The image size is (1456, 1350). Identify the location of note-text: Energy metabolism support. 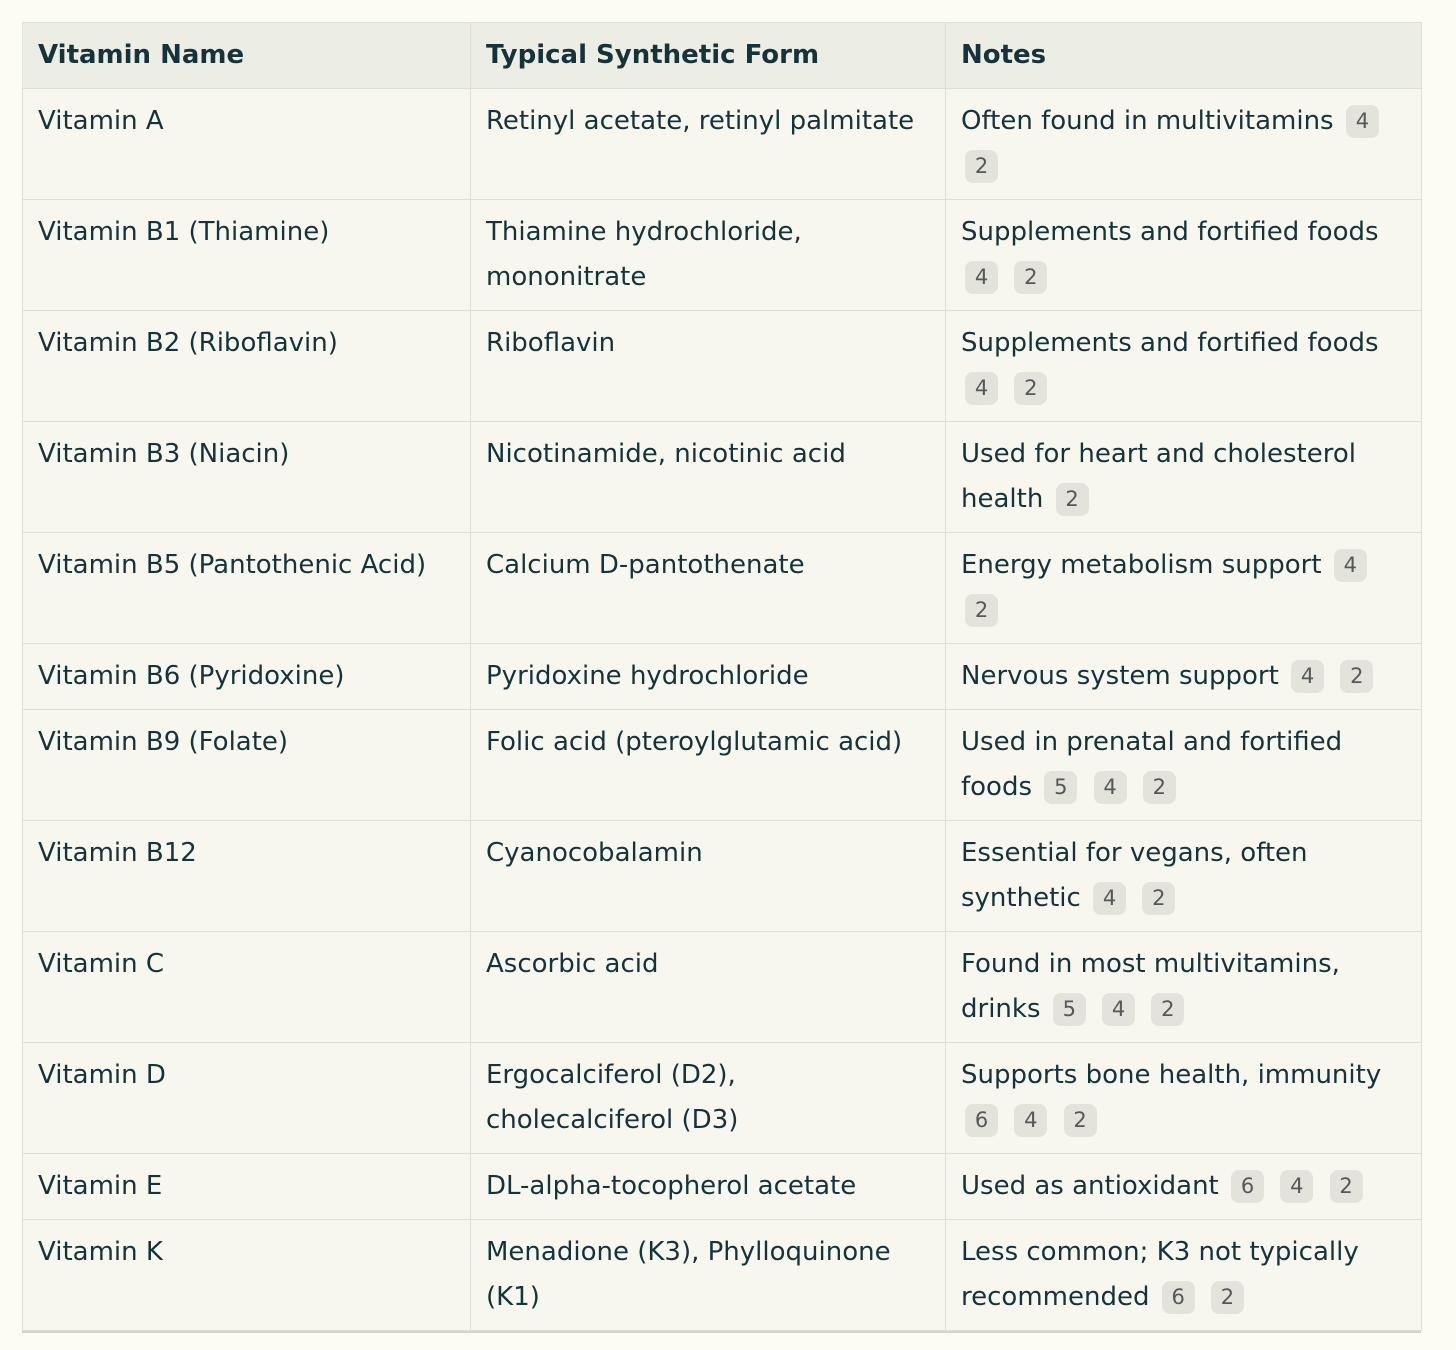
(1141, 565).